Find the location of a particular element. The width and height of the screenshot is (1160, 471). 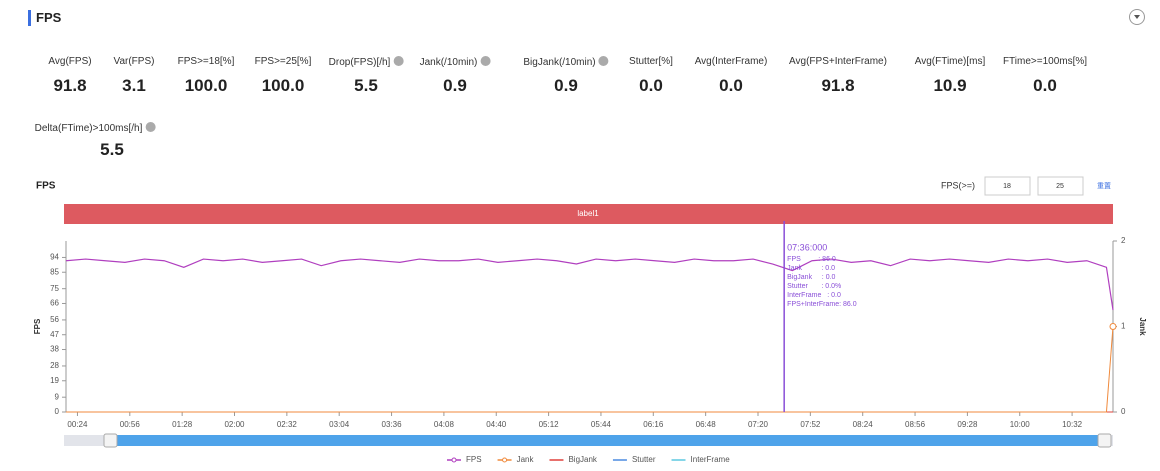

tooltip-line: Stutter : 0.0% is located at coordinates (814, 286).